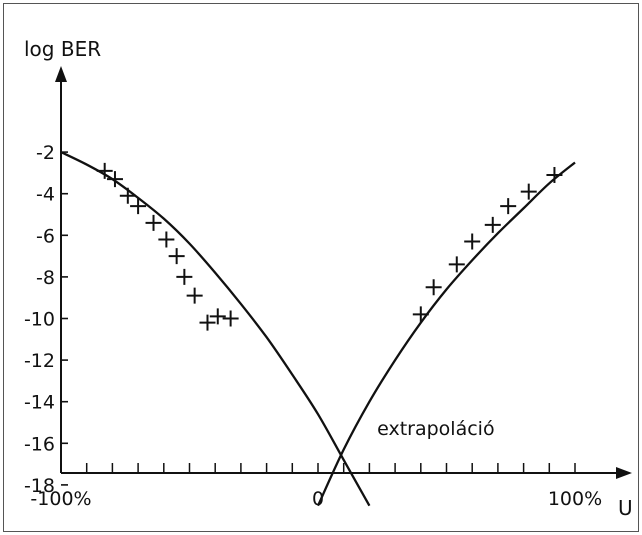  Describe the element at coordinates (625, 508) in the screenshot. I see `x-axis-label: U` at that location.